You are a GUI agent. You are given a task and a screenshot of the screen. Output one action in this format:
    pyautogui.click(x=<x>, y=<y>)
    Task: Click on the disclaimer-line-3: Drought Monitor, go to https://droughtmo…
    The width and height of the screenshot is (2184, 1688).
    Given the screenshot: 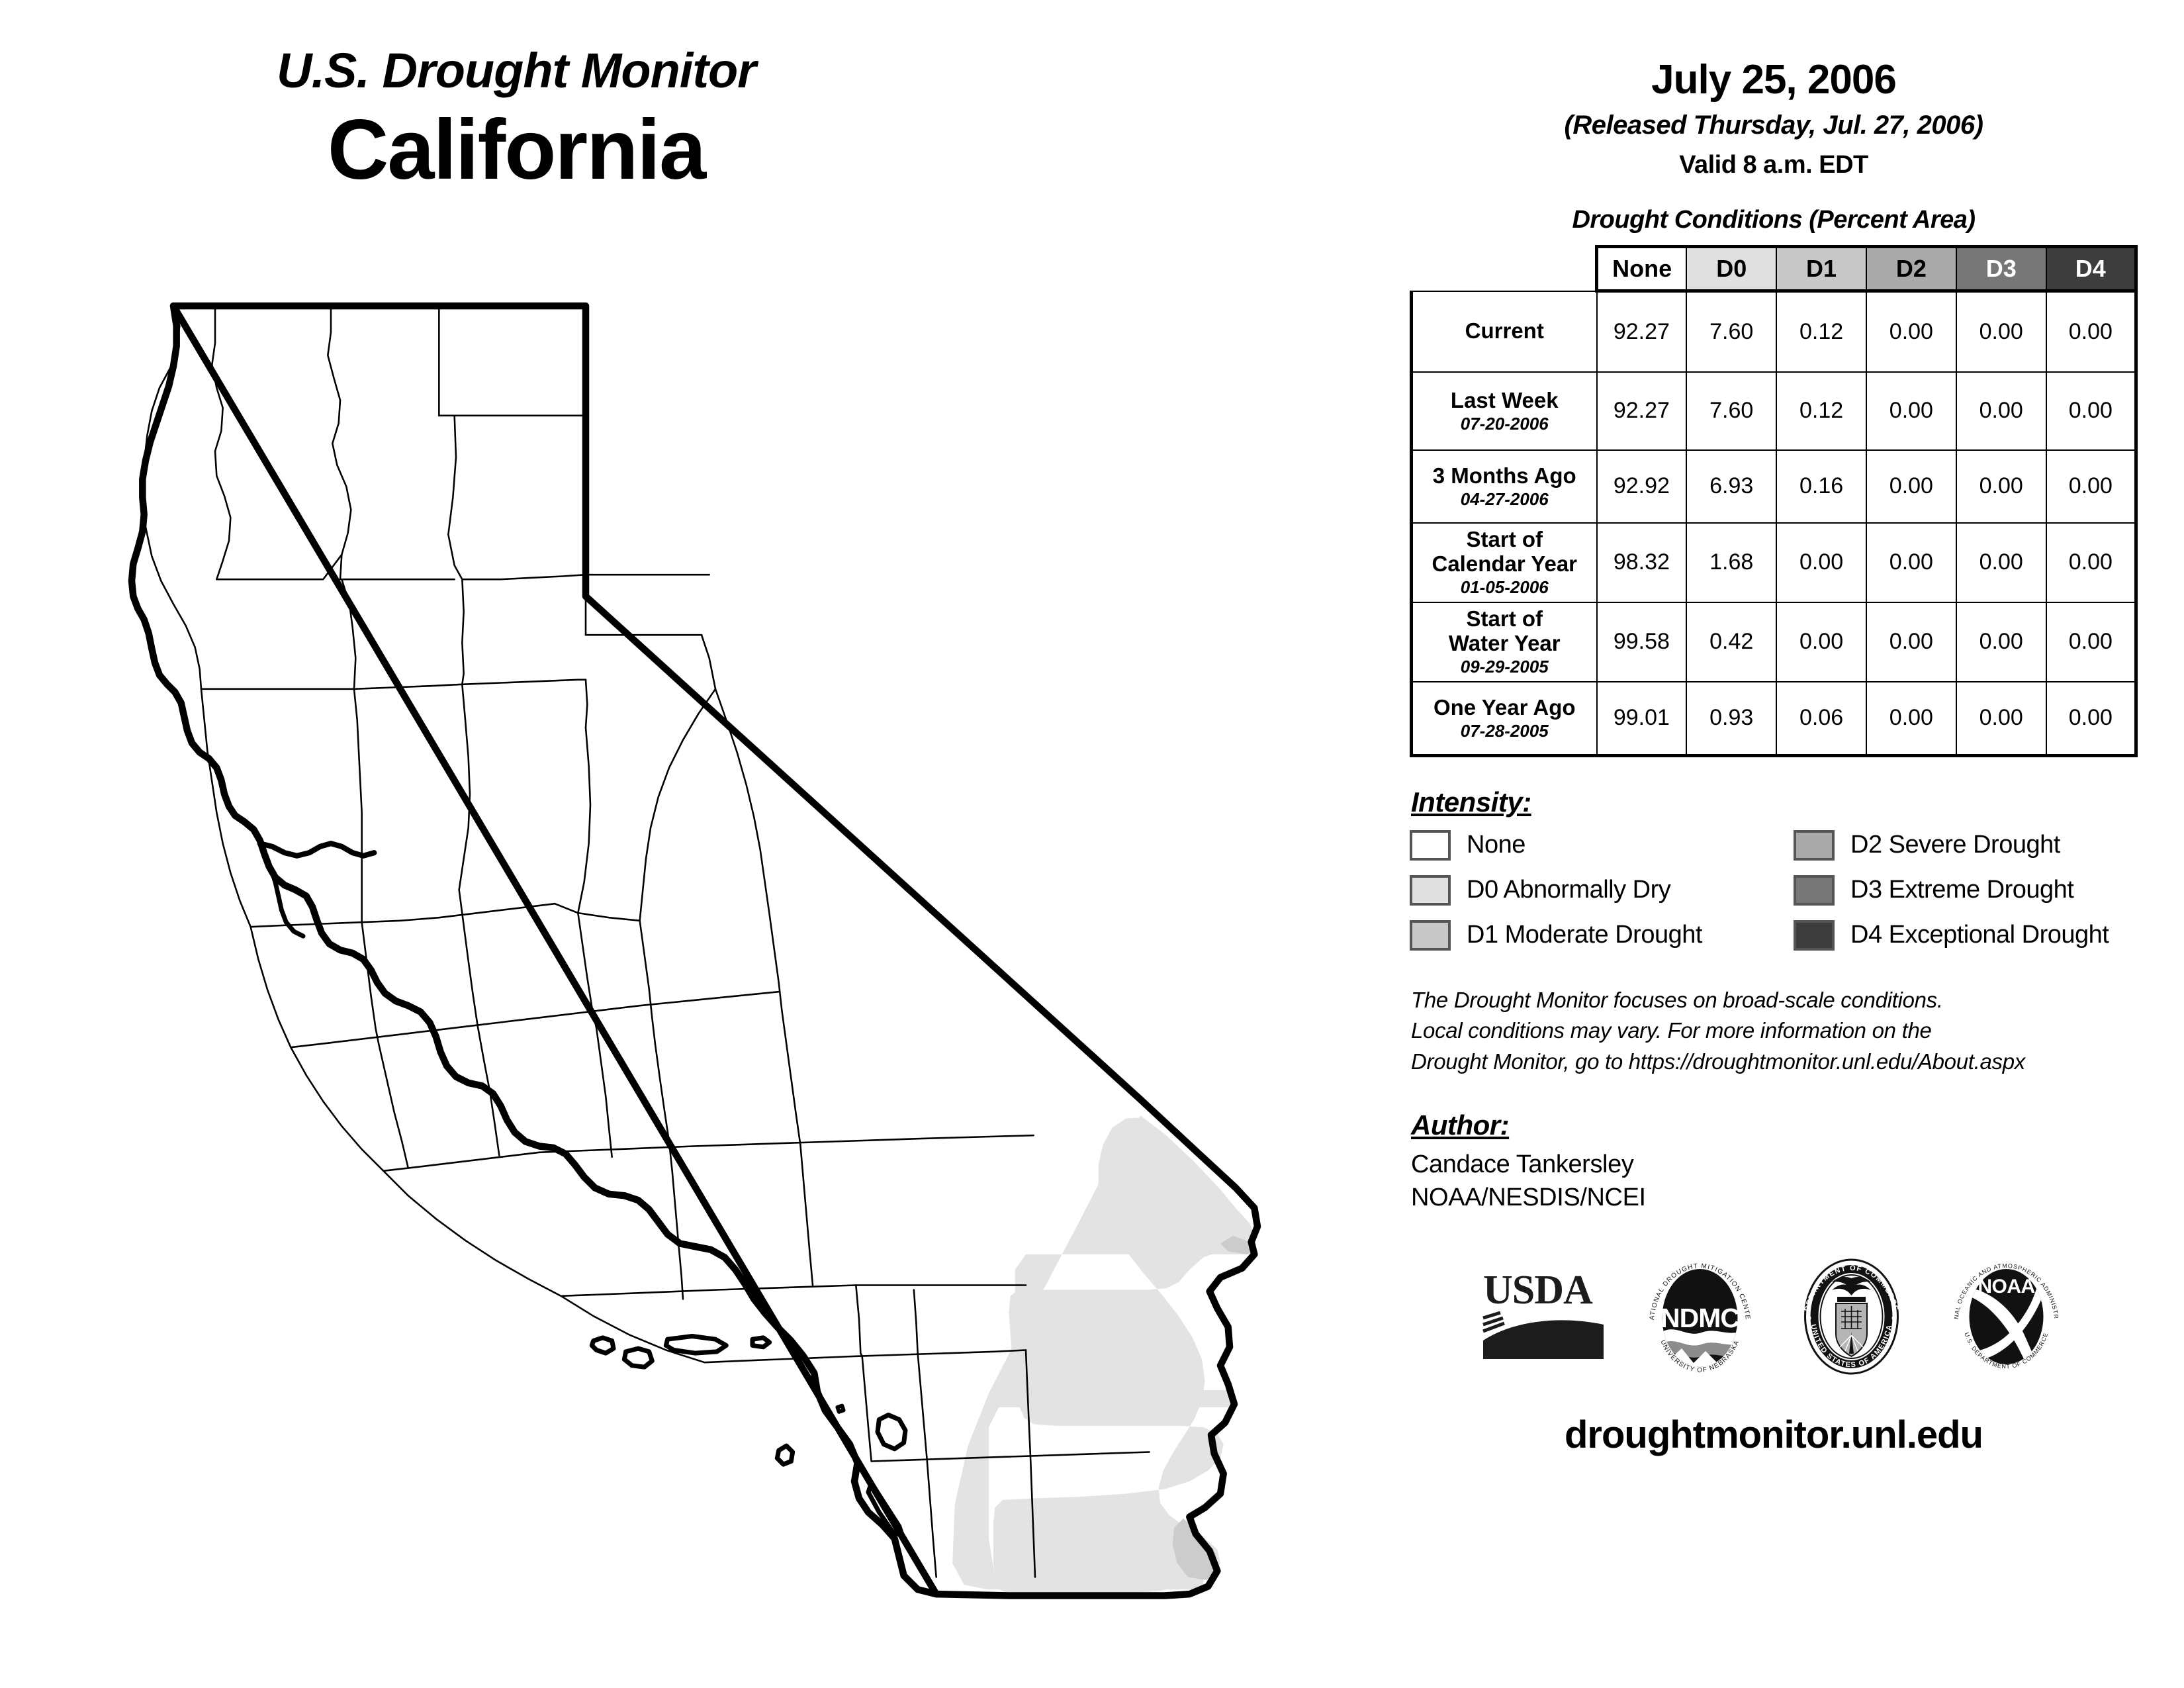 What is the action you would take?
    pyautogui.click(x=1718, y=1061)
    